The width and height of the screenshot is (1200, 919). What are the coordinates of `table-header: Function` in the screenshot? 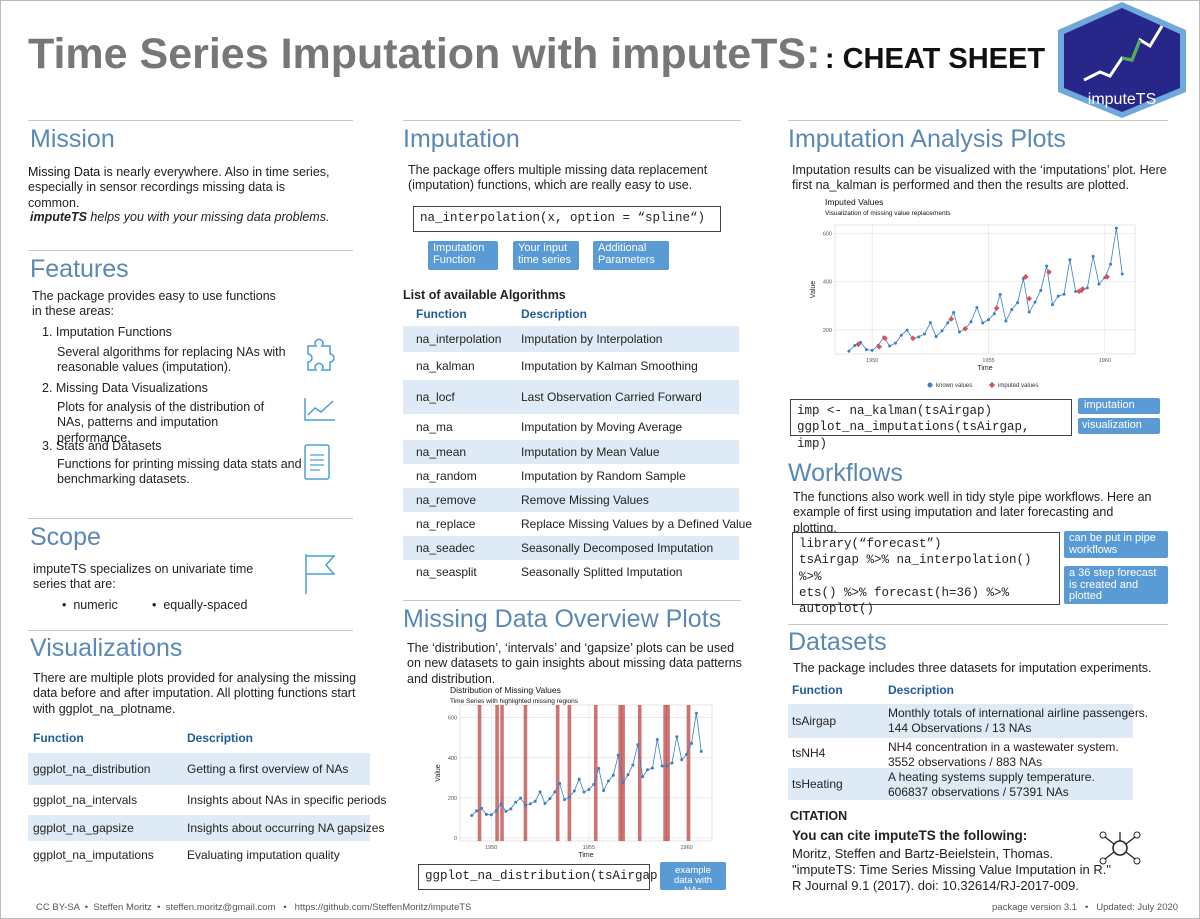 It's located at (817, 690).